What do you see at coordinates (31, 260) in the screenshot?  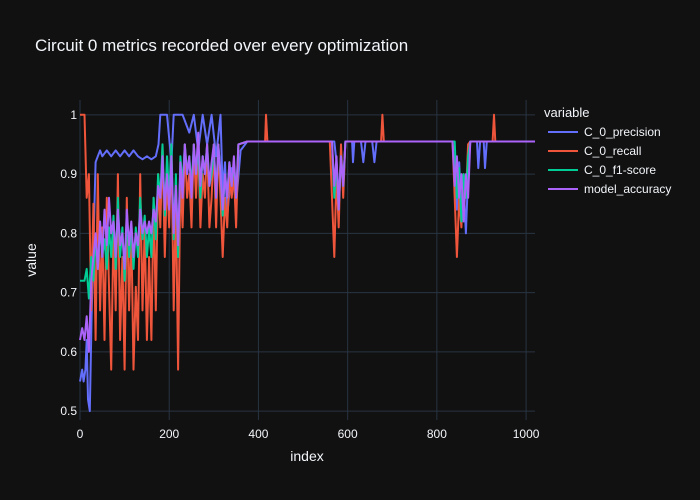 I see `y-axis-title: value` at bounding box center [31, 260].